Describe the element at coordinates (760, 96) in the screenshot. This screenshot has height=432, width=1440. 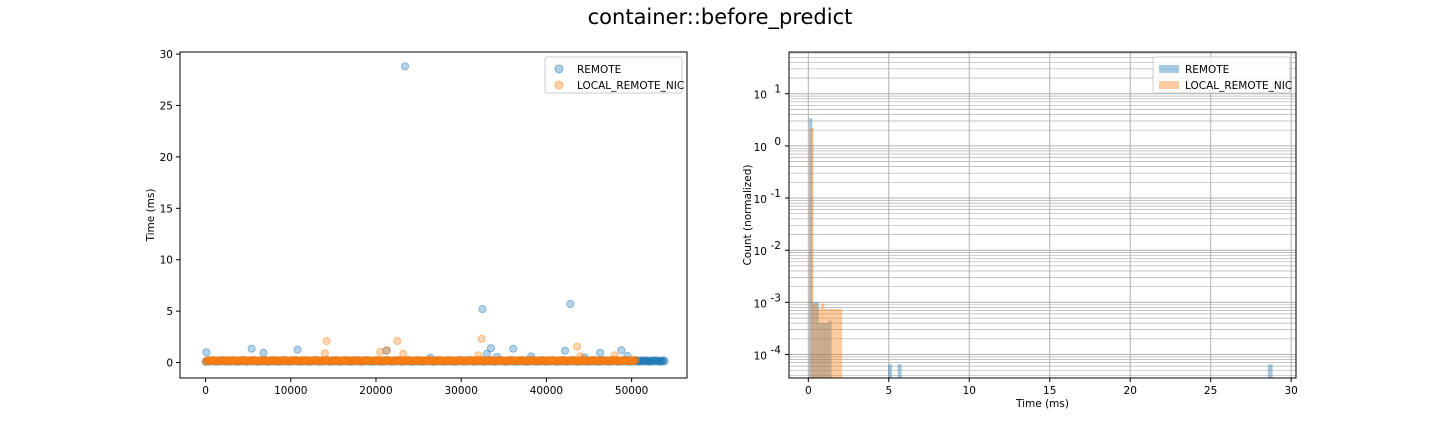
I see `y-tick-label: 10` at that location.